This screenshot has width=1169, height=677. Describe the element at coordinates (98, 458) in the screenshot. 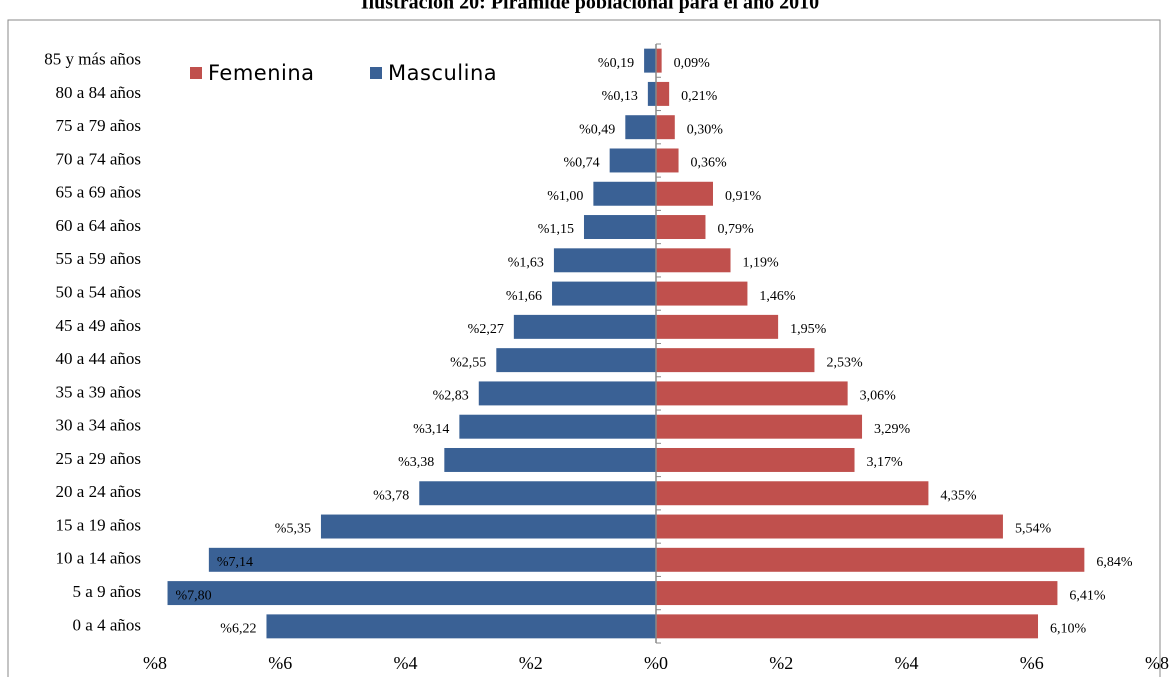

I see `y-tick-label: 25 a 29 años` at that location.